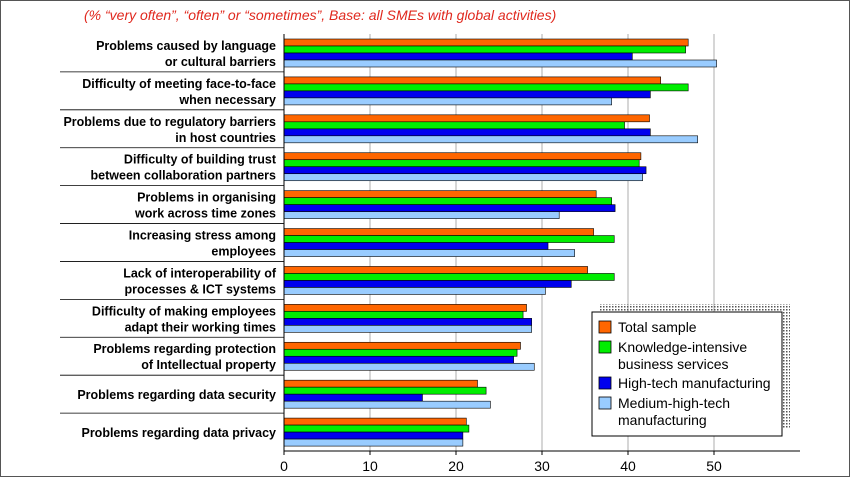 Image resolution: width=850 pixels, height=477 pixels. I want to click on category-label: Problems in organising, so click(206, 198).